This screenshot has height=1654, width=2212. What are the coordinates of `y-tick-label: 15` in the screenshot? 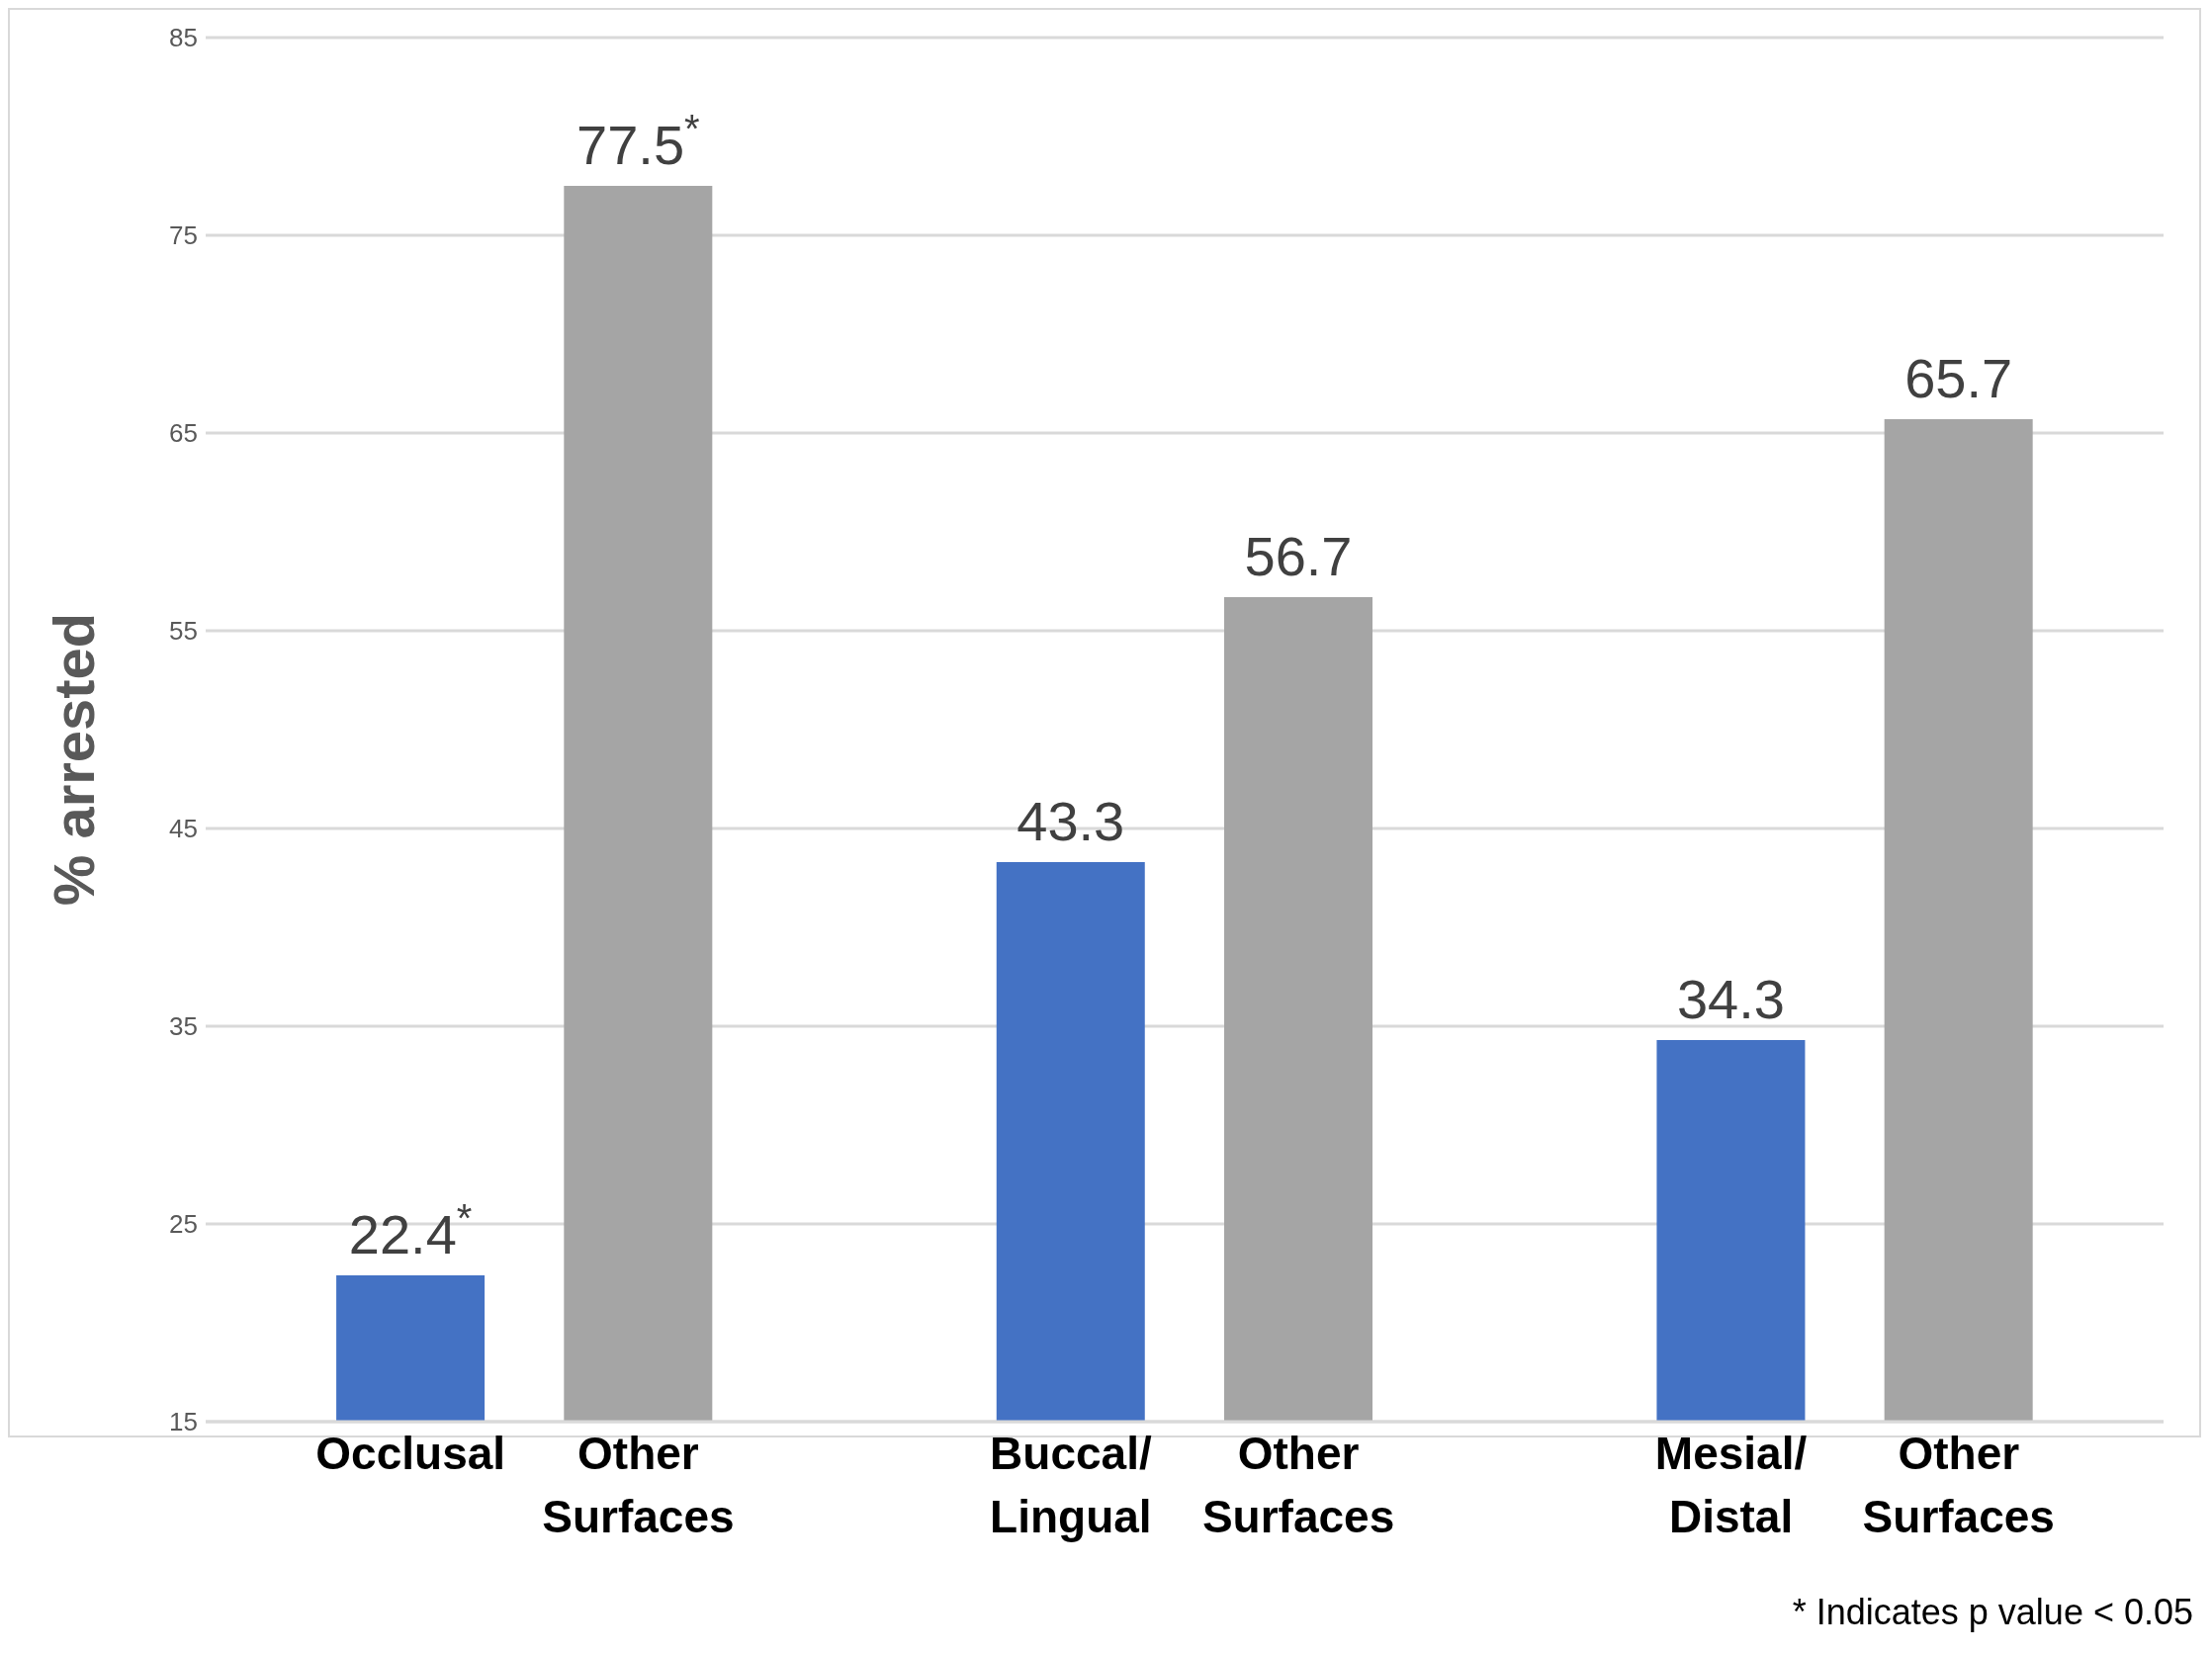 It's located at (184, 1422).